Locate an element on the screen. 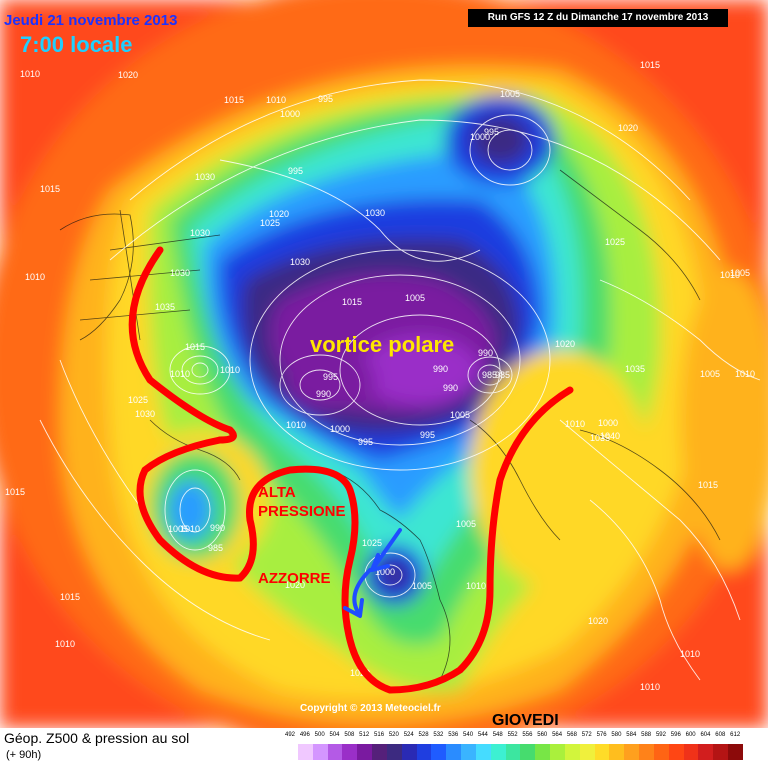 This screenshot has height=768, width=768. scale-label: 612 is located at coordinates (735, 735).